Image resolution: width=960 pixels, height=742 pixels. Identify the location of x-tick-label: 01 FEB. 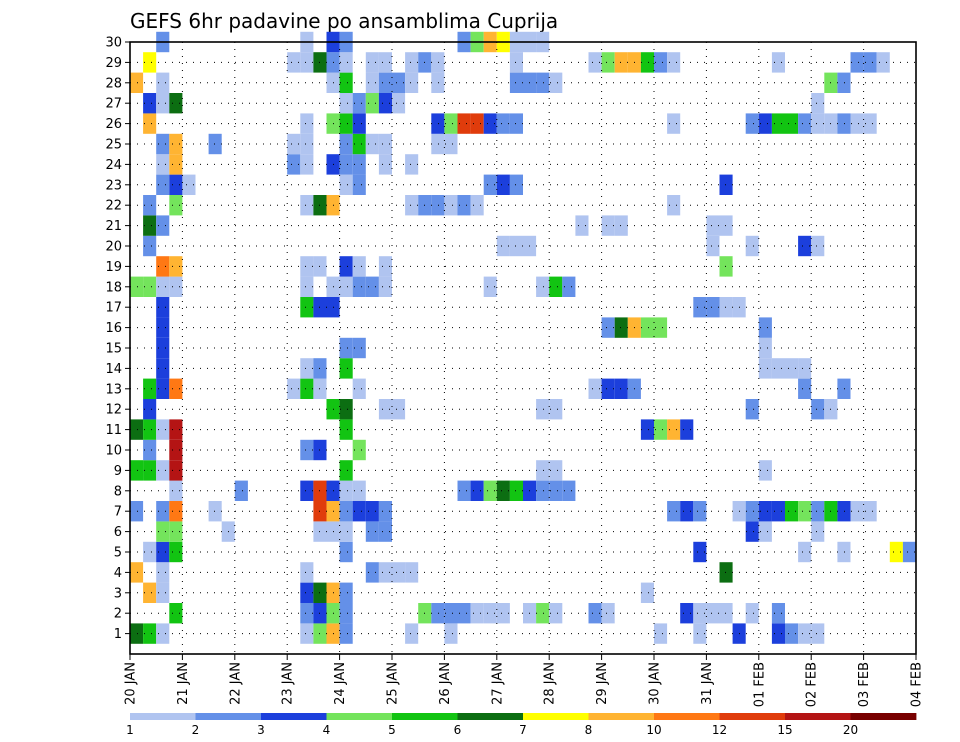
(759, 684).